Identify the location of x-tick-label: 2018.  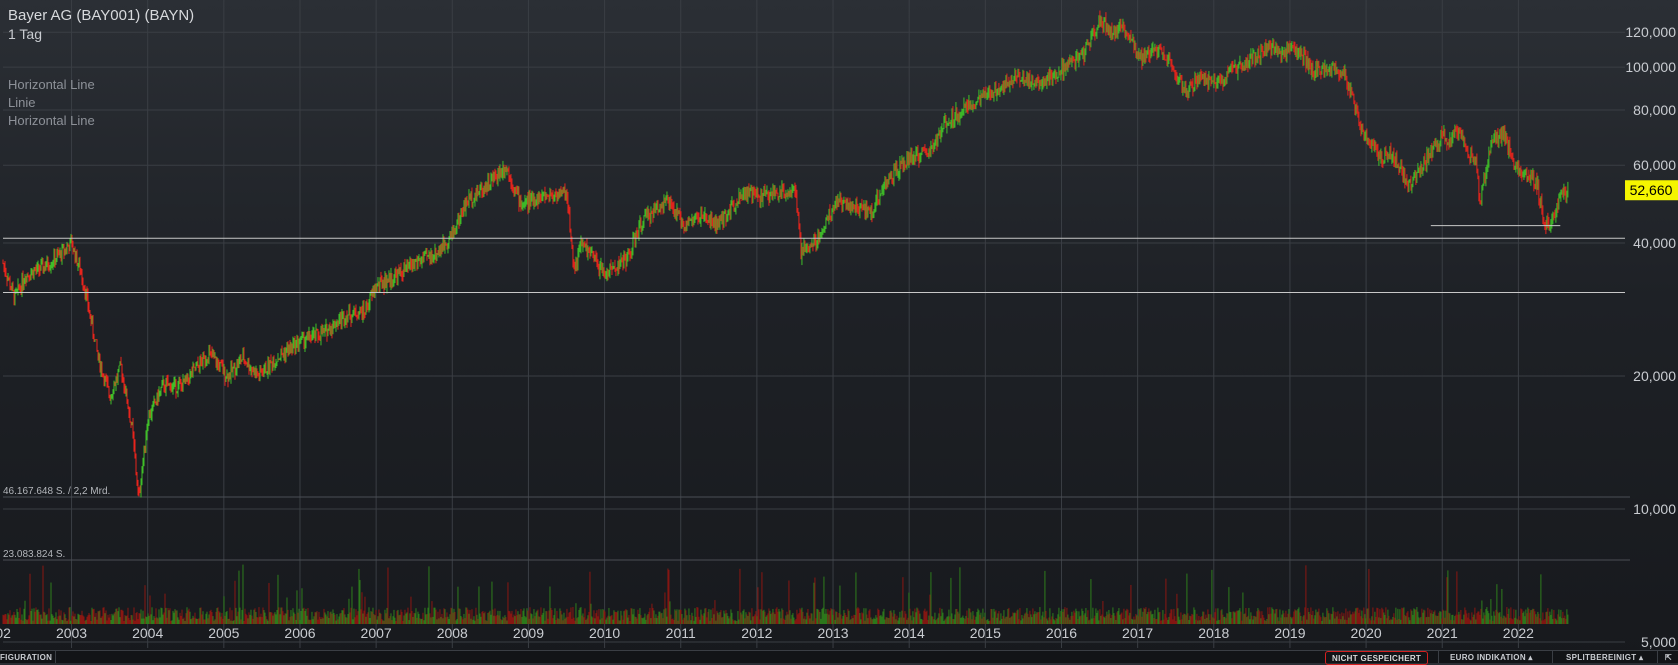
(1213, 633).